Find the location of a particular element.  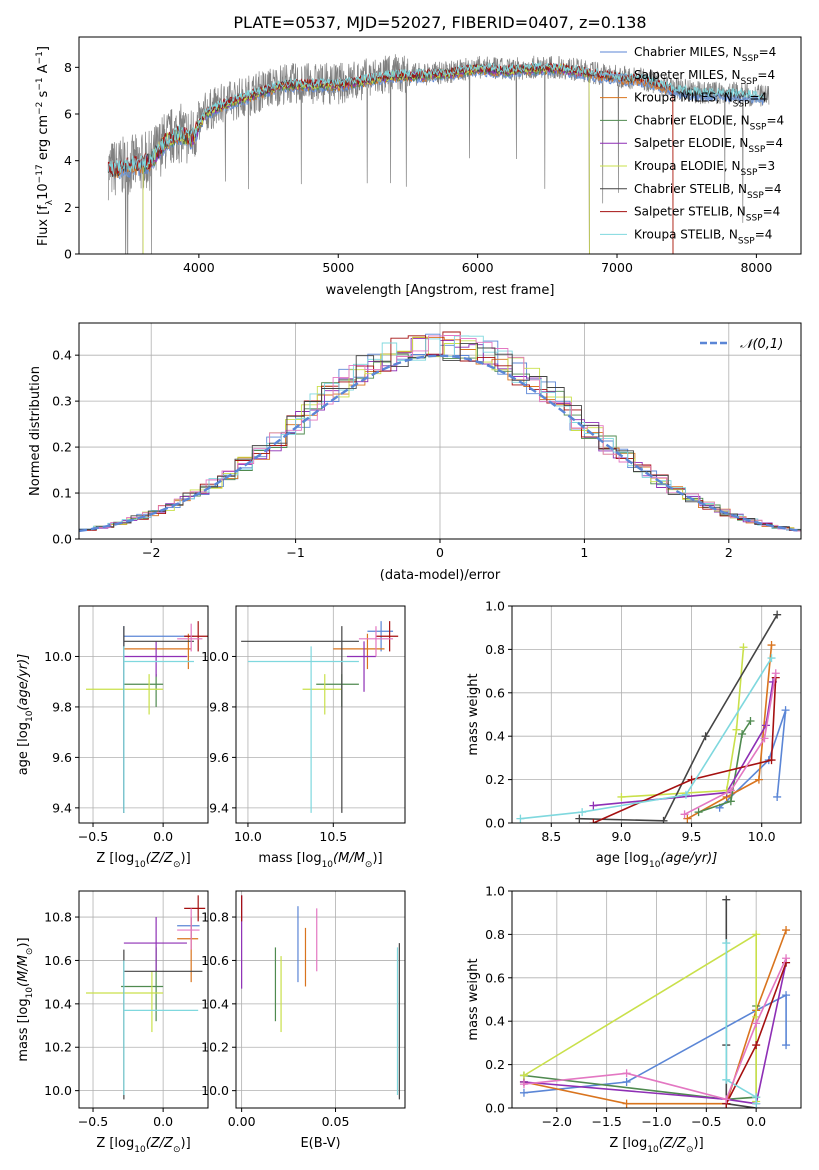

label-part: λ is located at coordinates (50, 202).